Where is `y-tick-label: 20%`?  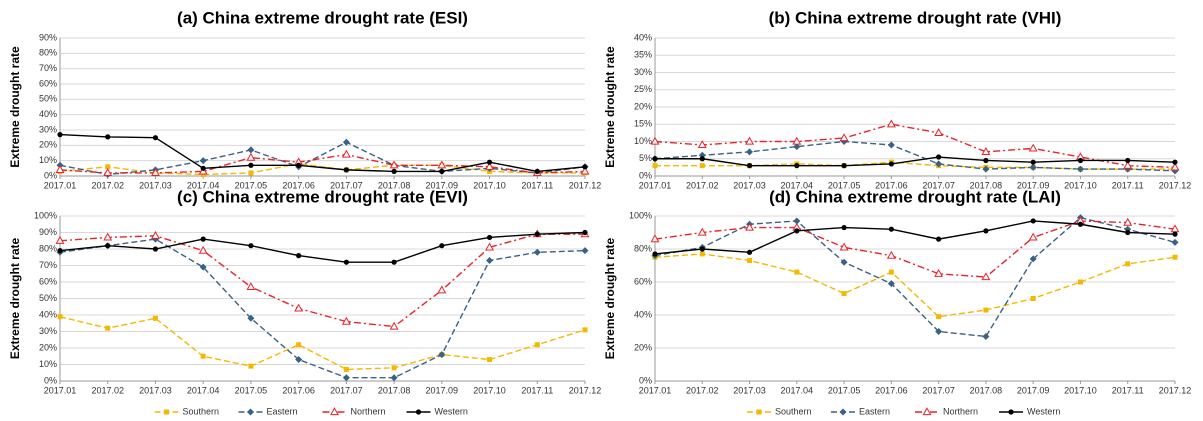 y-tick-label: 20% is located at coordinates (643, 106).